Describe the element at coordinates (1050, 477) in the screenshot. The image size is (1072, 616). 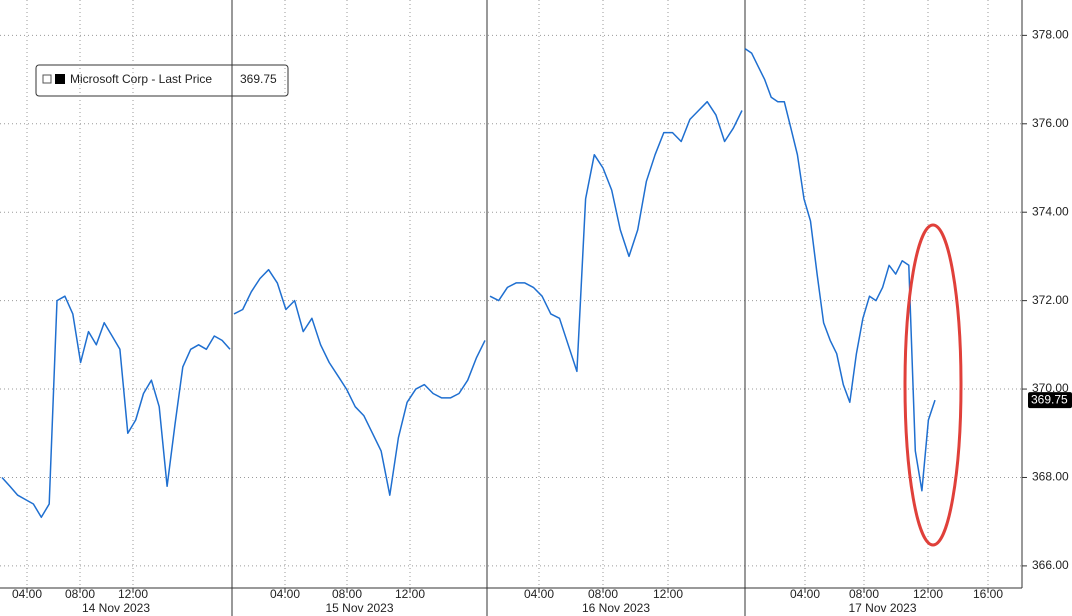
I see `y-tick-label: 368.00` at that location.